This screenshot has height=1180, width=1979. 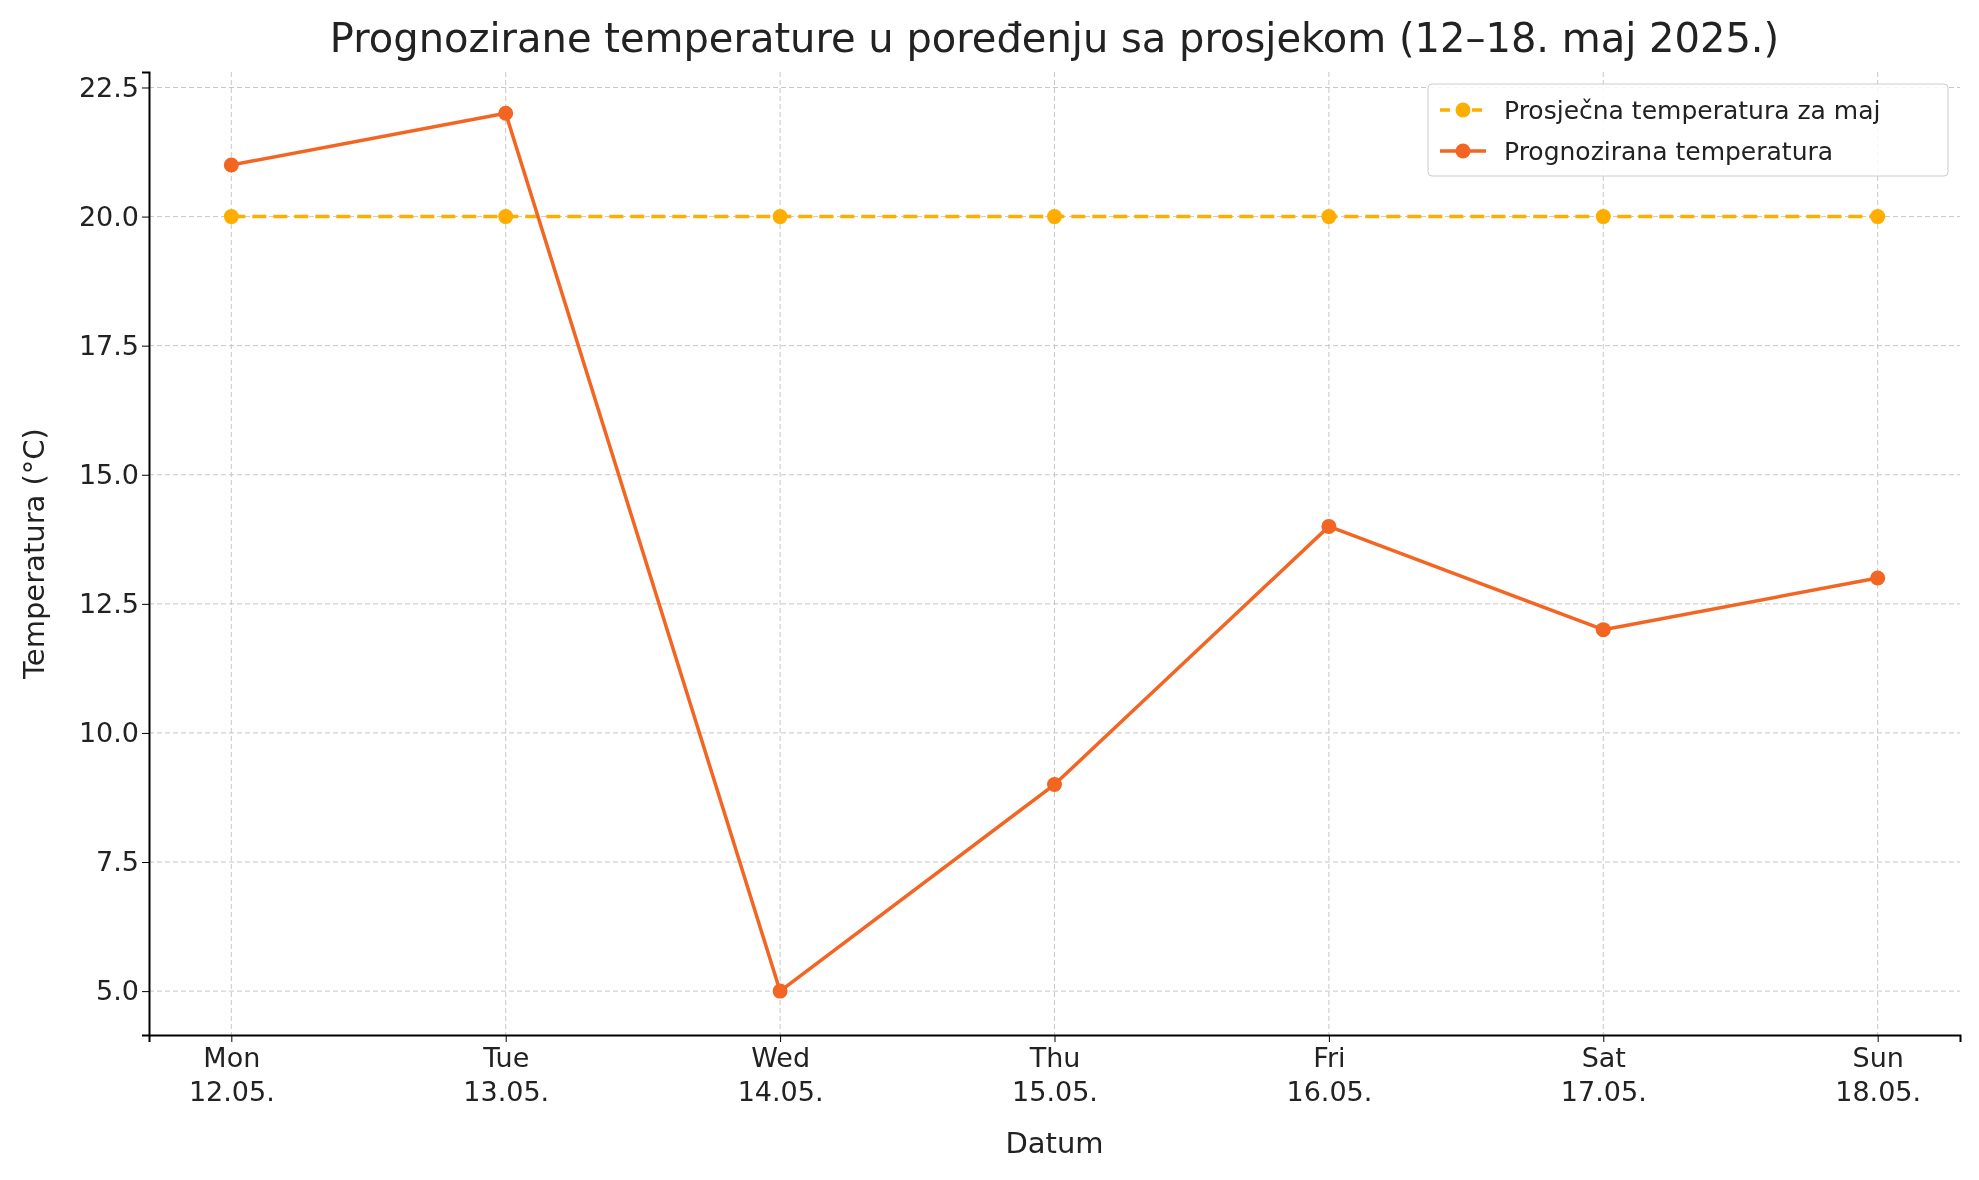 I want to click on y-tick-label: 17.5, so click(x=108, y=345).